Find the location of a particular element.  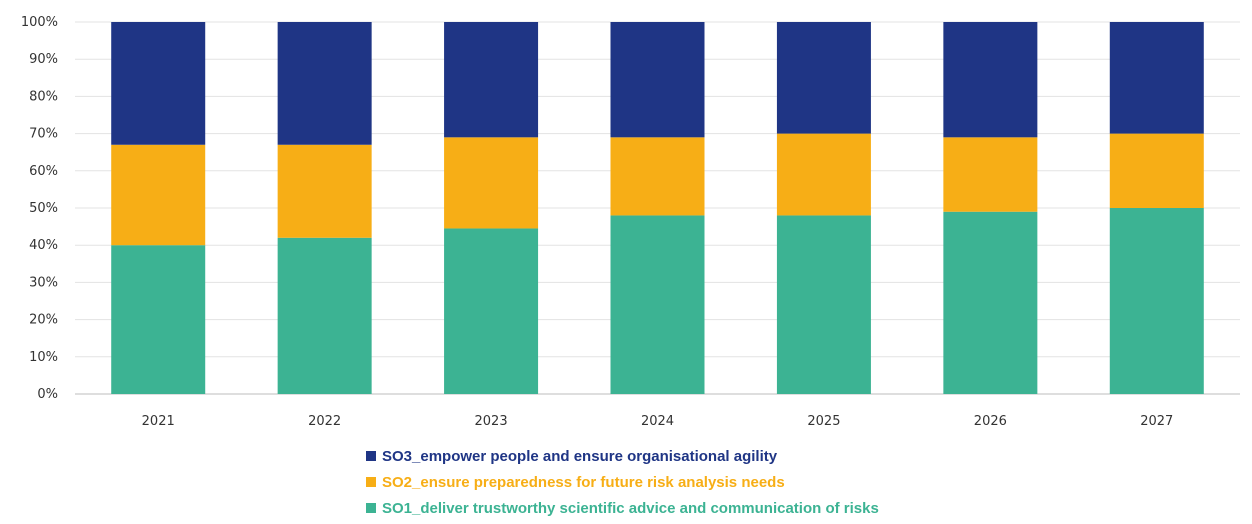

bar-segment-2-2023 is located at coordinates (491, 183).